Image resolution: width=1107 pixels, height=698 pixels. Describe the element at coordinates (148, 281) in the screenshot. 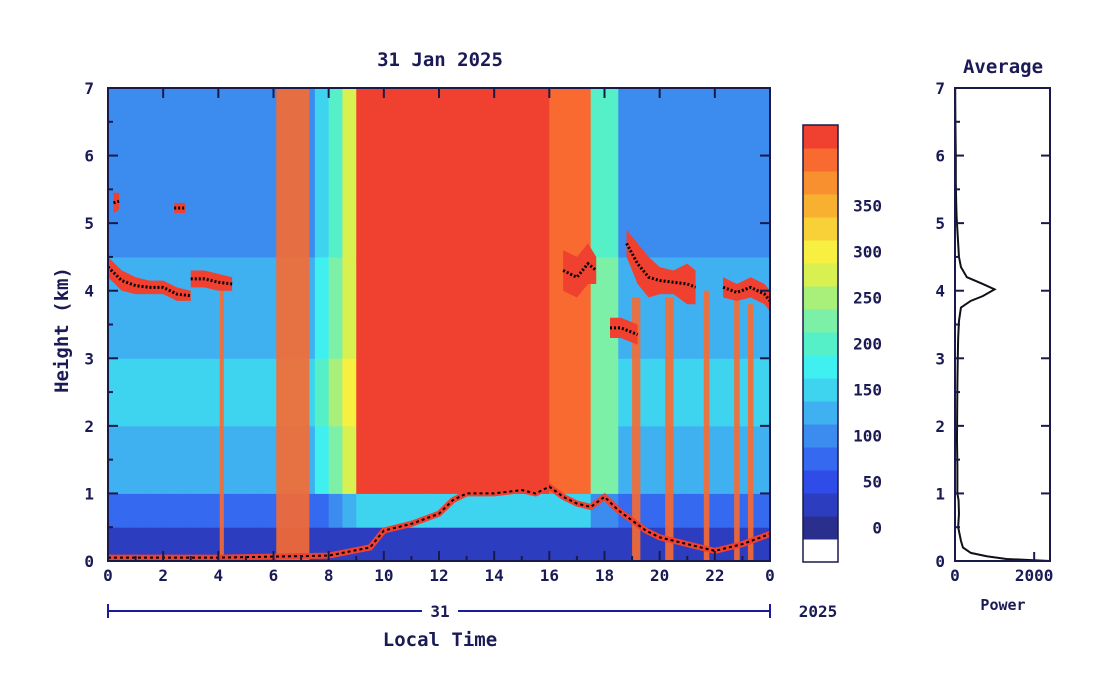

I see `cloud-base-marker` at that location.